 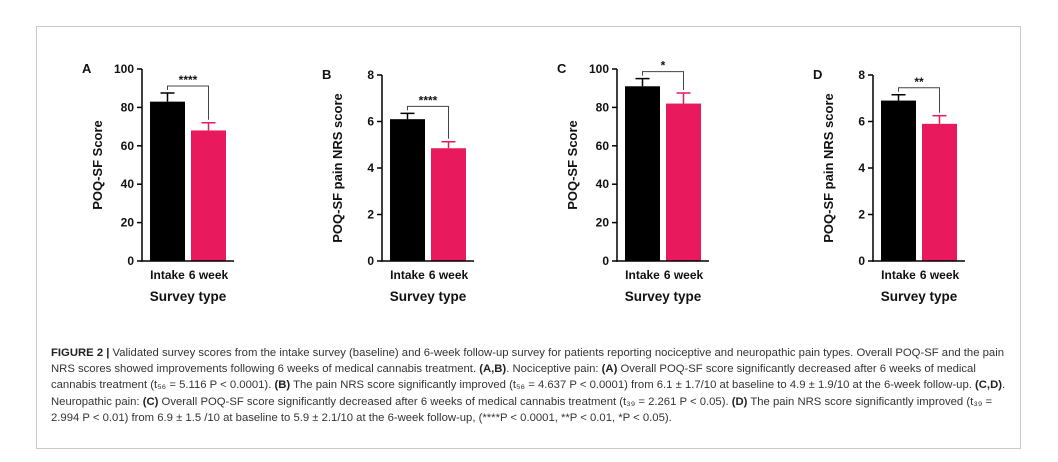 I want to click on caption-panel-ref: (A,B), so click(x=493, y=369).